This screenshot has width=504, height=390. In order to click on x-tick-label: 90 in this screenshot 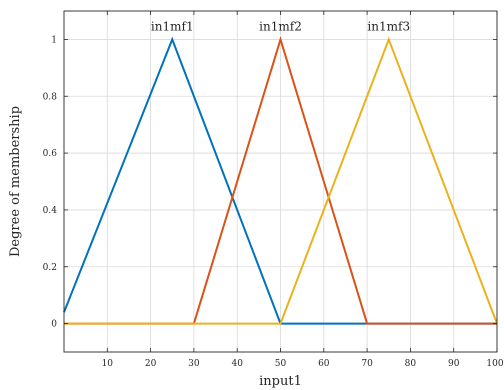, I will do `click(454, 364)`.